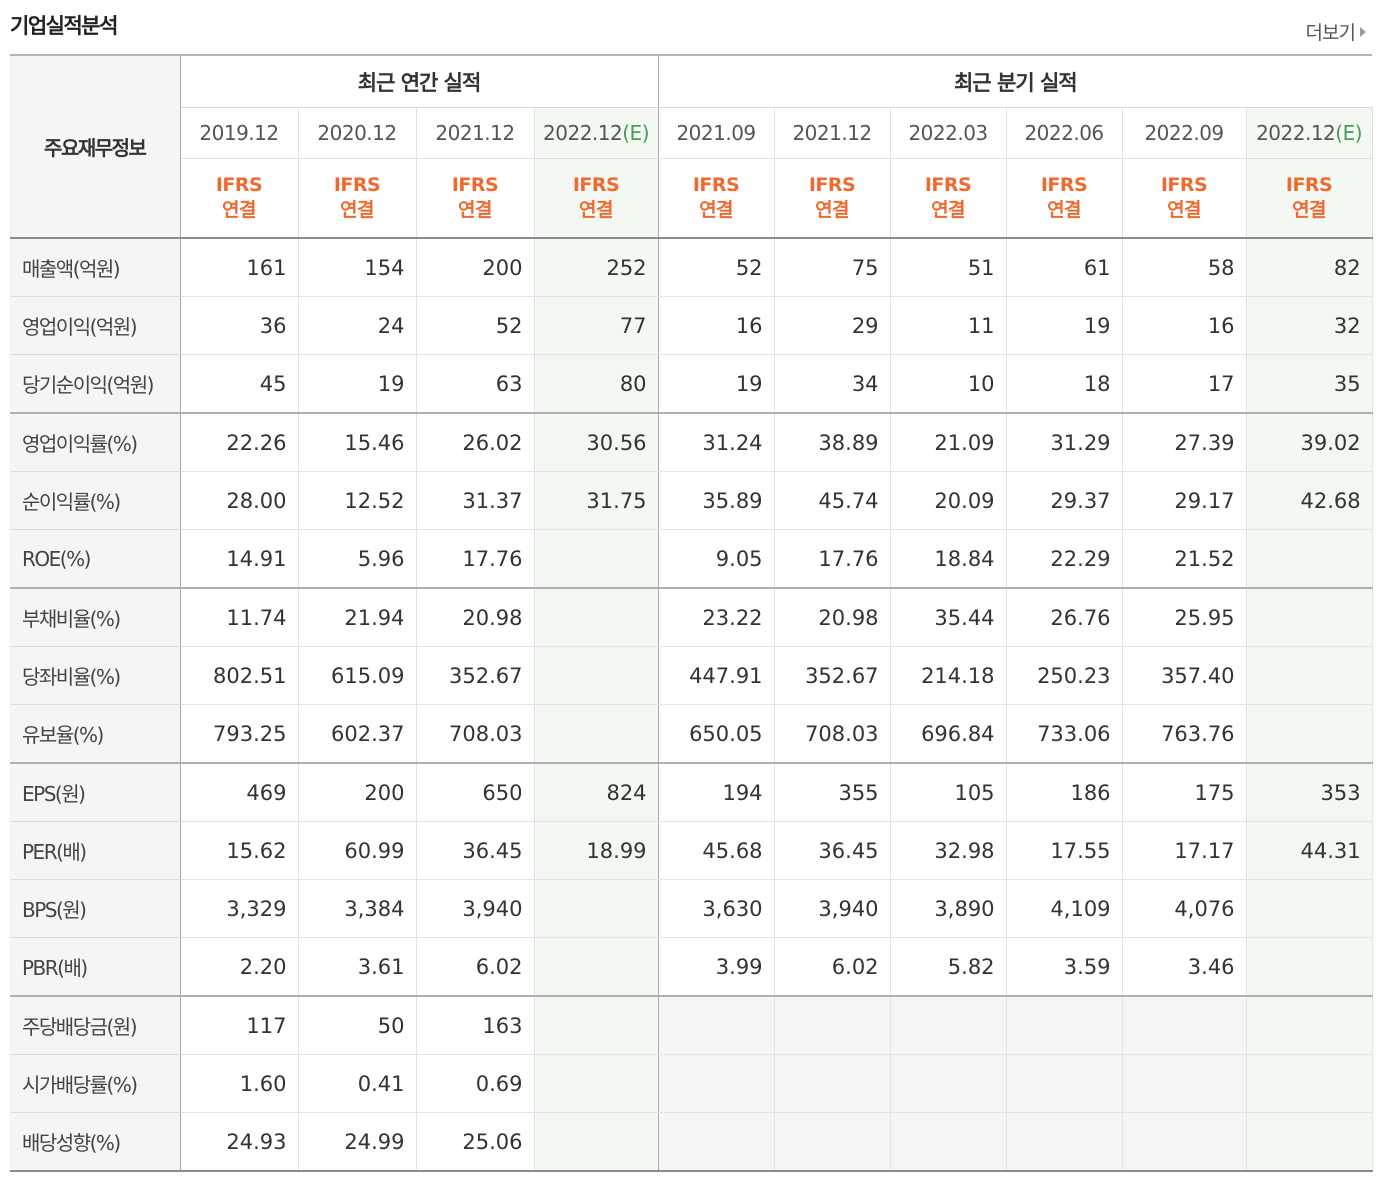  Describe the element at coordinates (1184, 792) in the screenshot. I see `table-cell: 175` at that location.